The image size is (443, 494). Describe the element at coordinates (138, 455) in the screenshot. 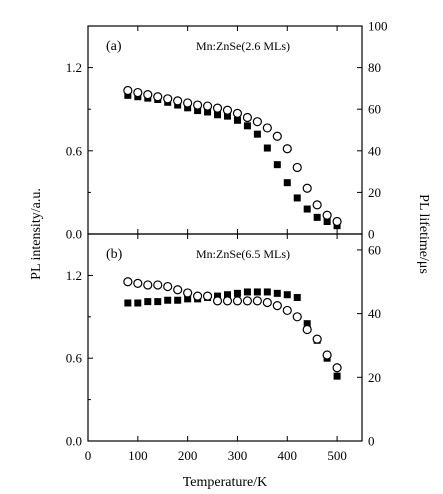

I see `x-tick-label: 100` at that location.